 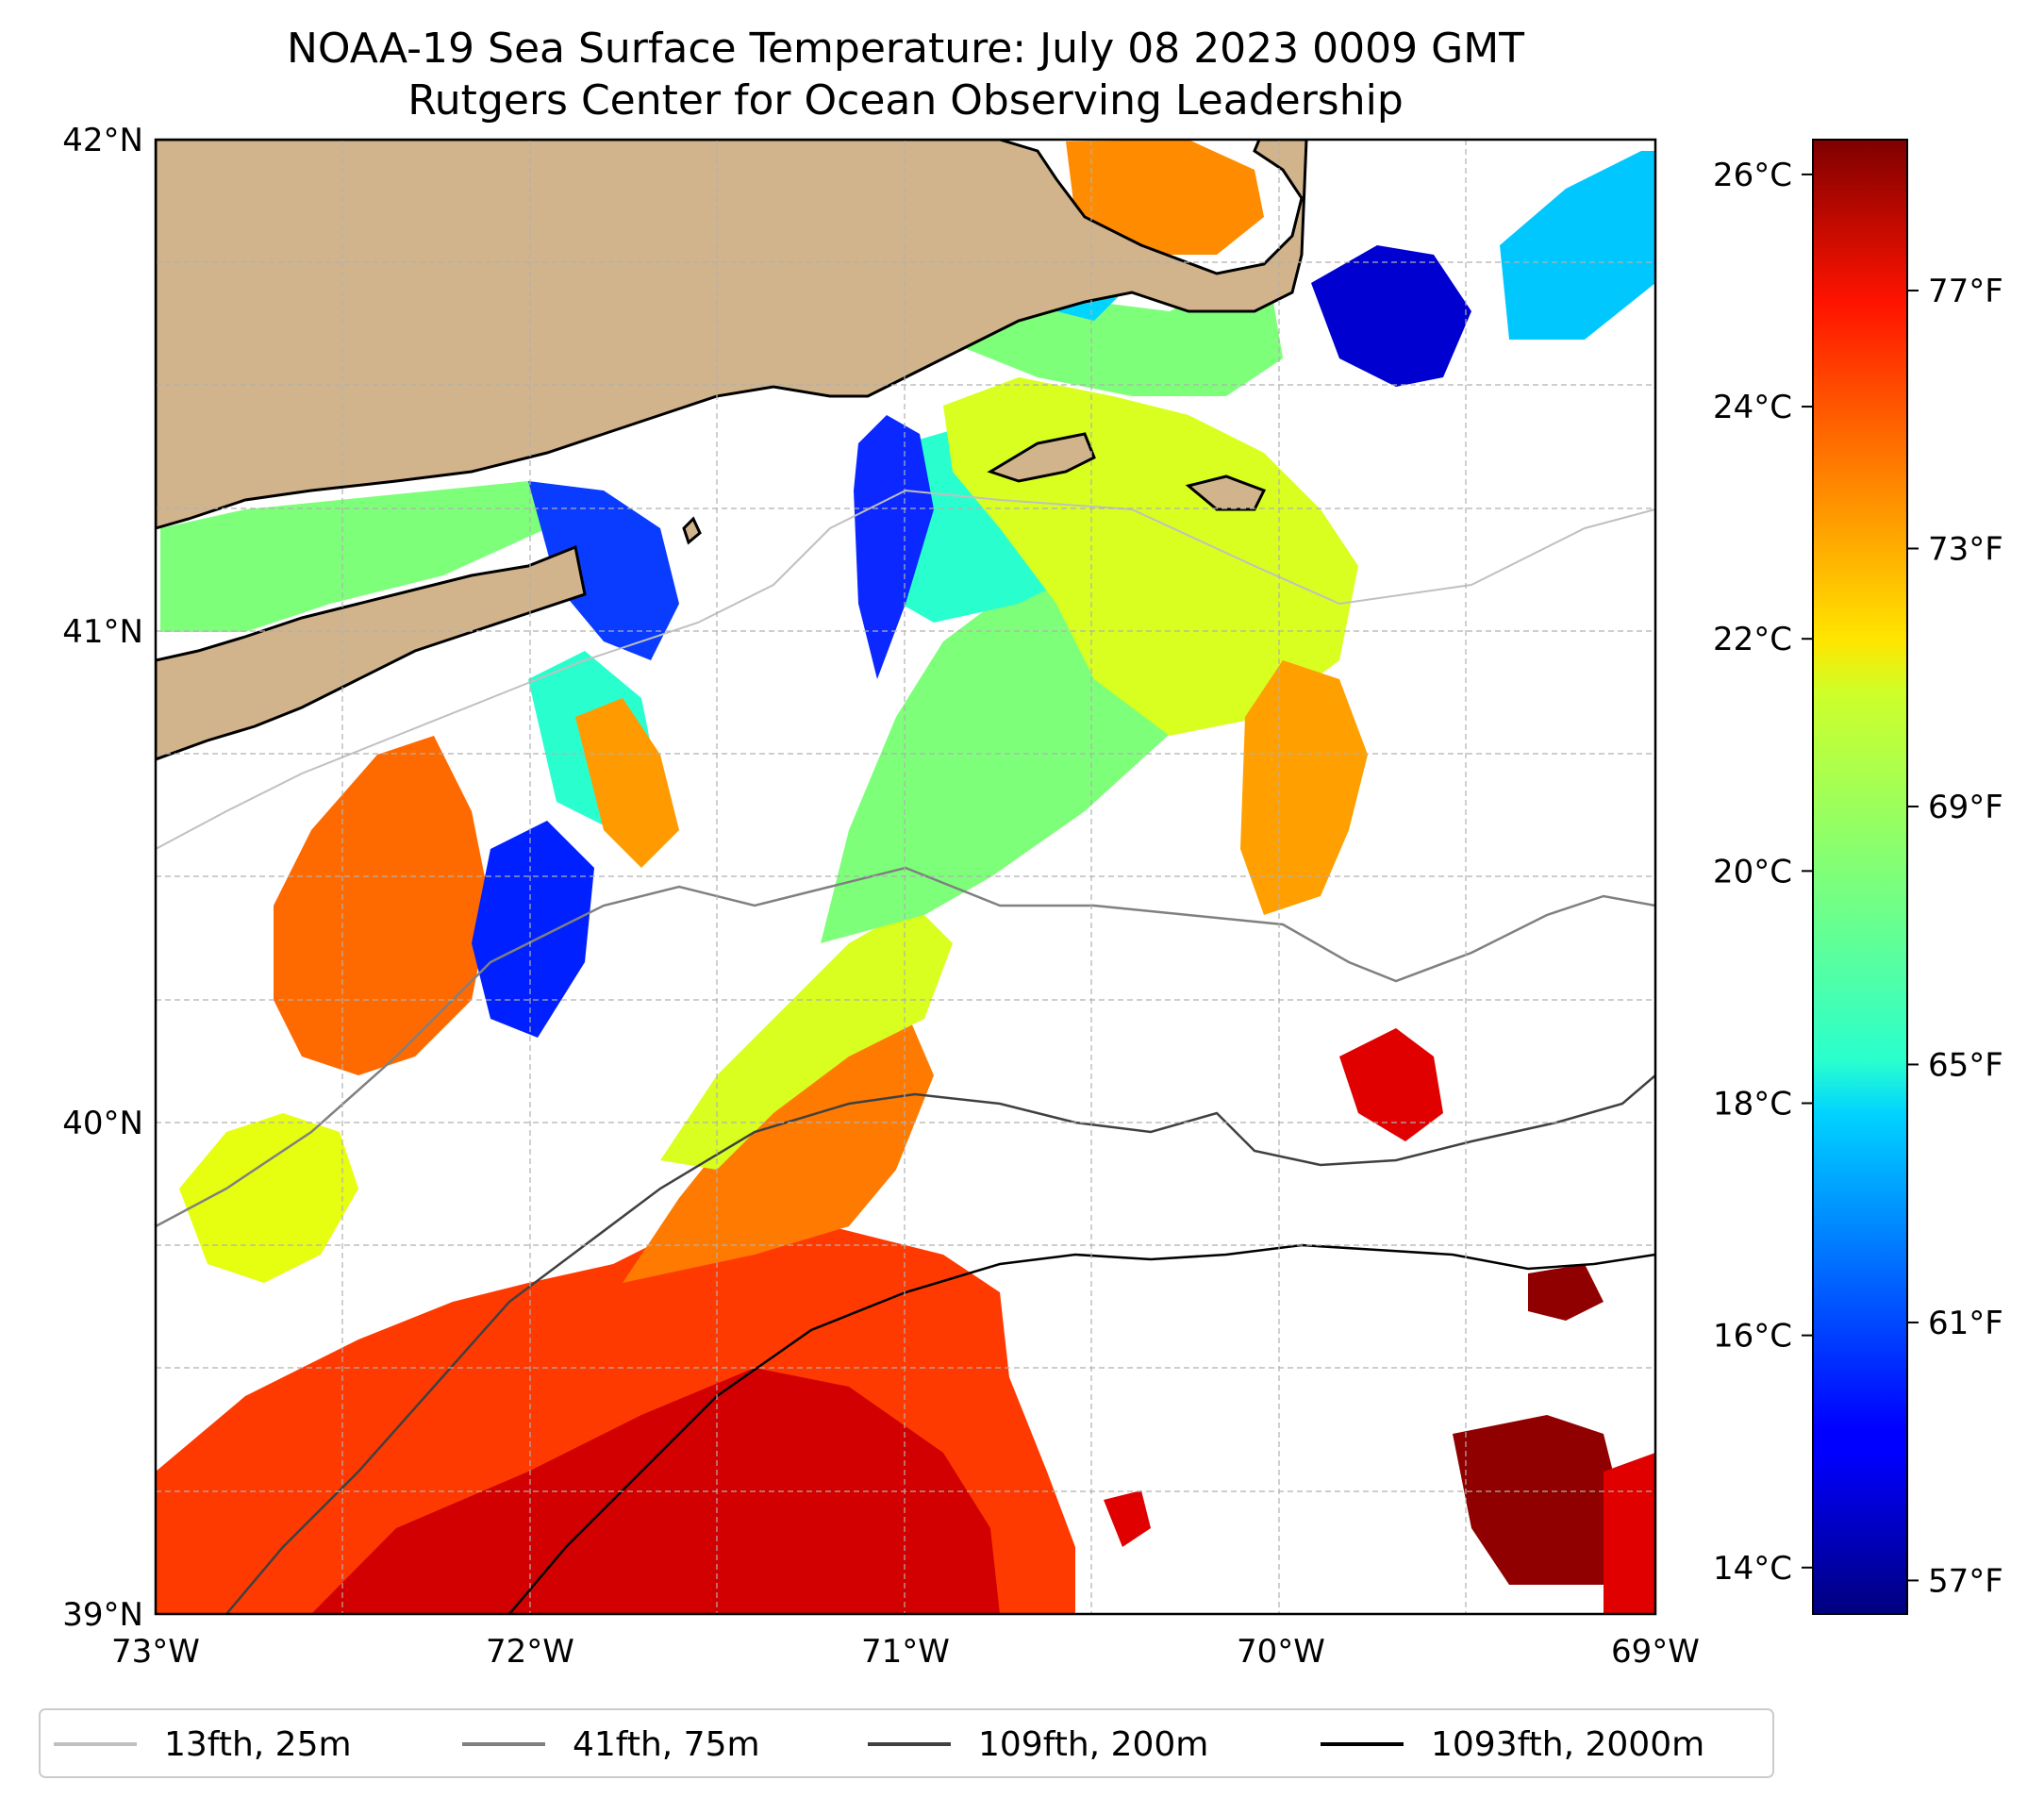 I want to click on sst-patch-darkred-east2, so click(x=1566, y=1292).